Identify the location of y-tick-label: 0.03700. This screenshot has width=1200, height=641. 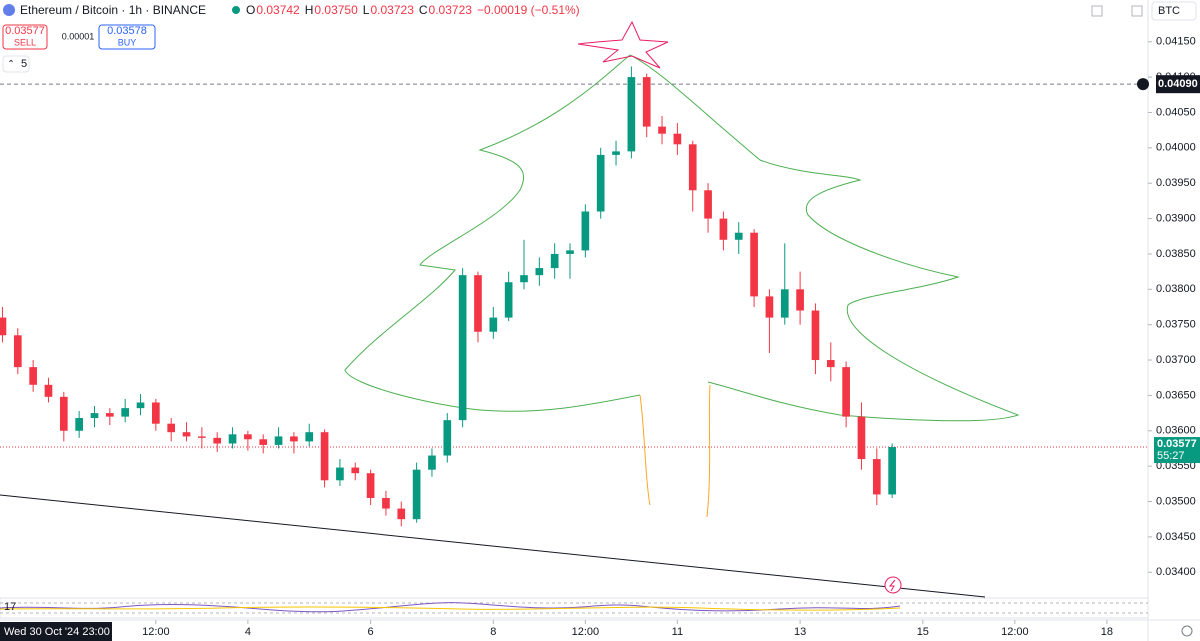
(1176, 360).